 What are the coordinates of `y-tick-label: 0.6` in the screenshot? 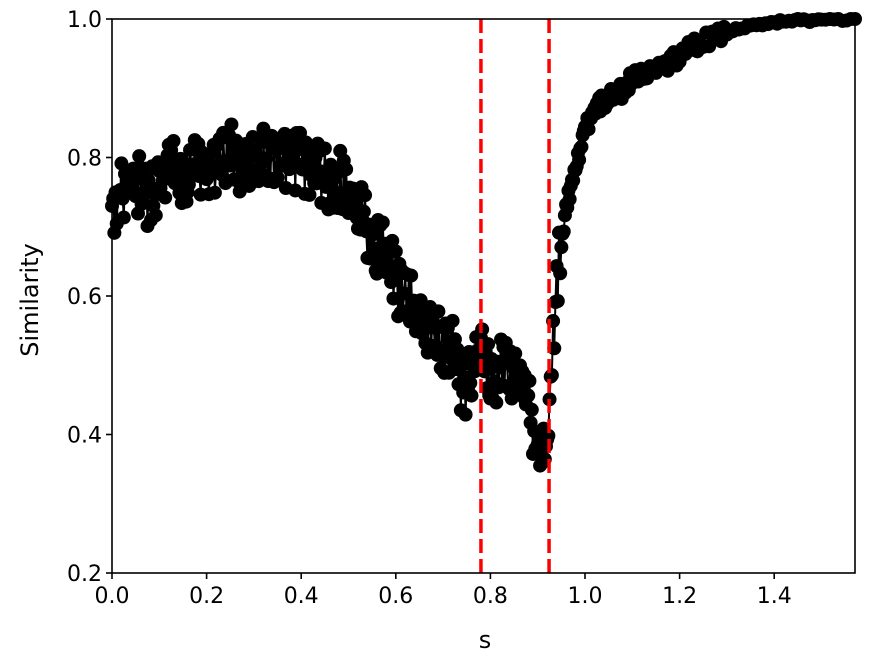 It's located at (84, 297).